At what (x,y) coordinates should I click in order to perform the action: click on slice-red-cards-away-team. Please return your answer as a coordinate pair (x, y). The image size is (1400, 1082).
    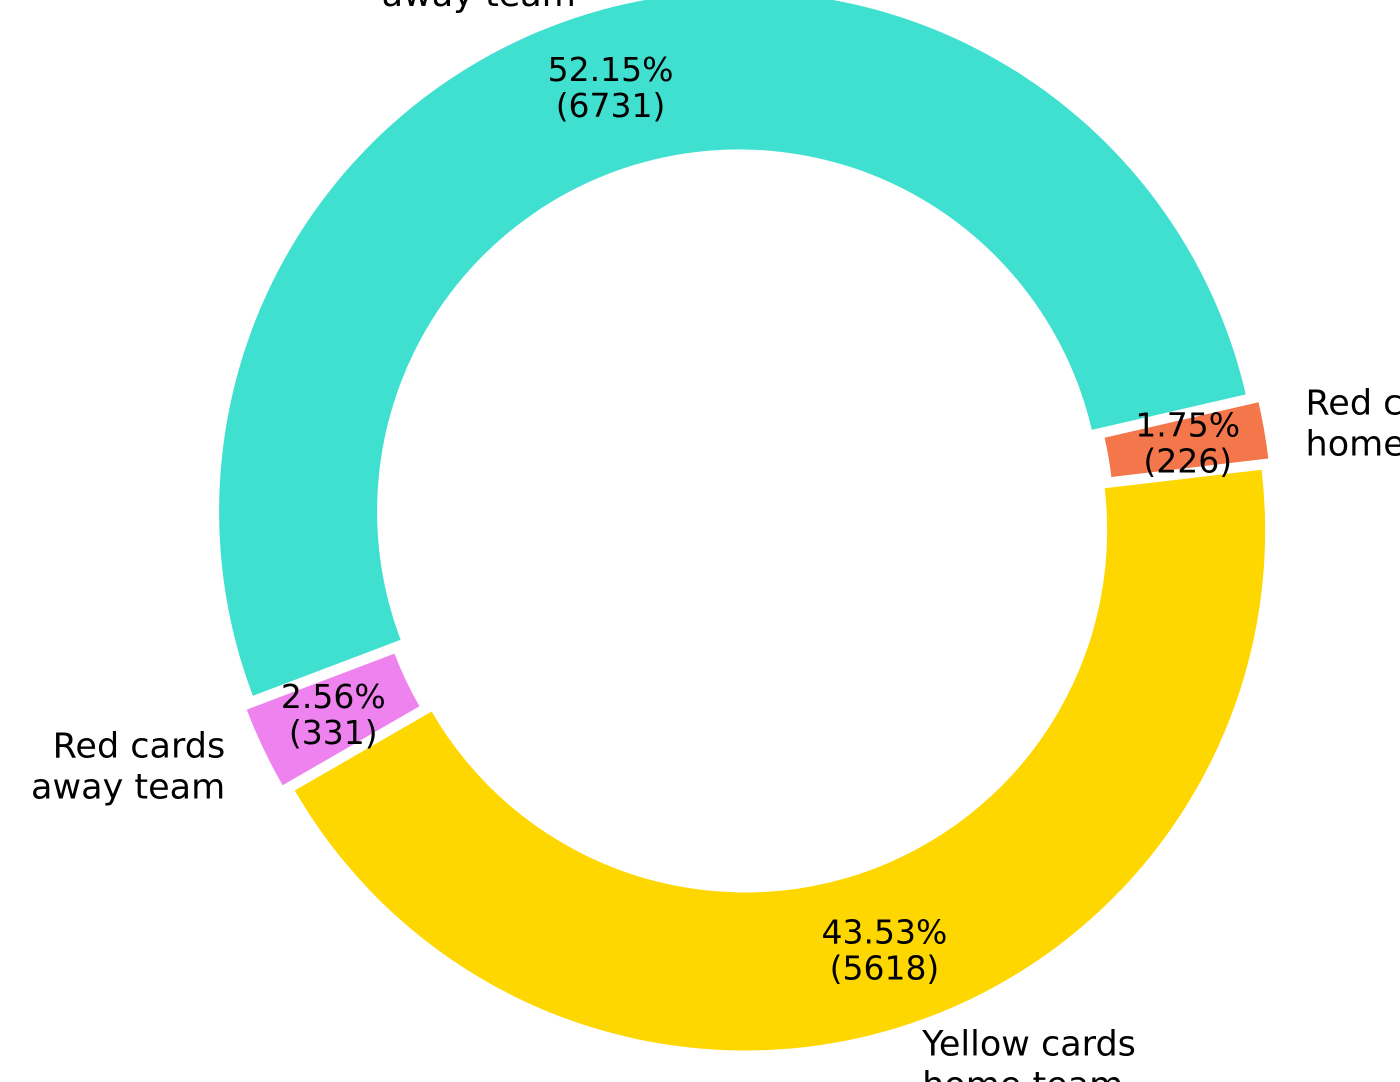
    Looking at the image, I should click on (333, 719).